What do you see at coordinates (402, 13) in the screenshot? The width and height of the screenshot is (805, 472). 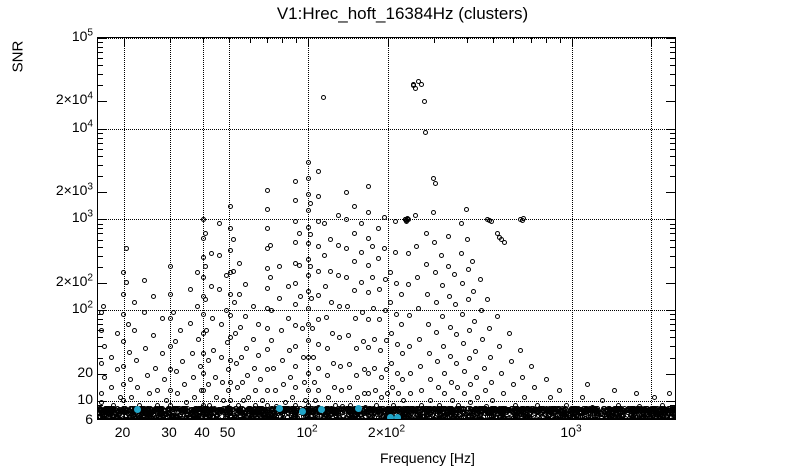 I see `chart-title: V1:Hrec_hoft_16384Hz (clusters)` at bounding box center [402, 13].